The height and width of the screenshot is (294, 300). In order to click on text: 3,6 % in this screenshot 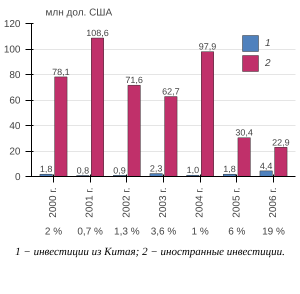, I will do `click(163, 232)`.